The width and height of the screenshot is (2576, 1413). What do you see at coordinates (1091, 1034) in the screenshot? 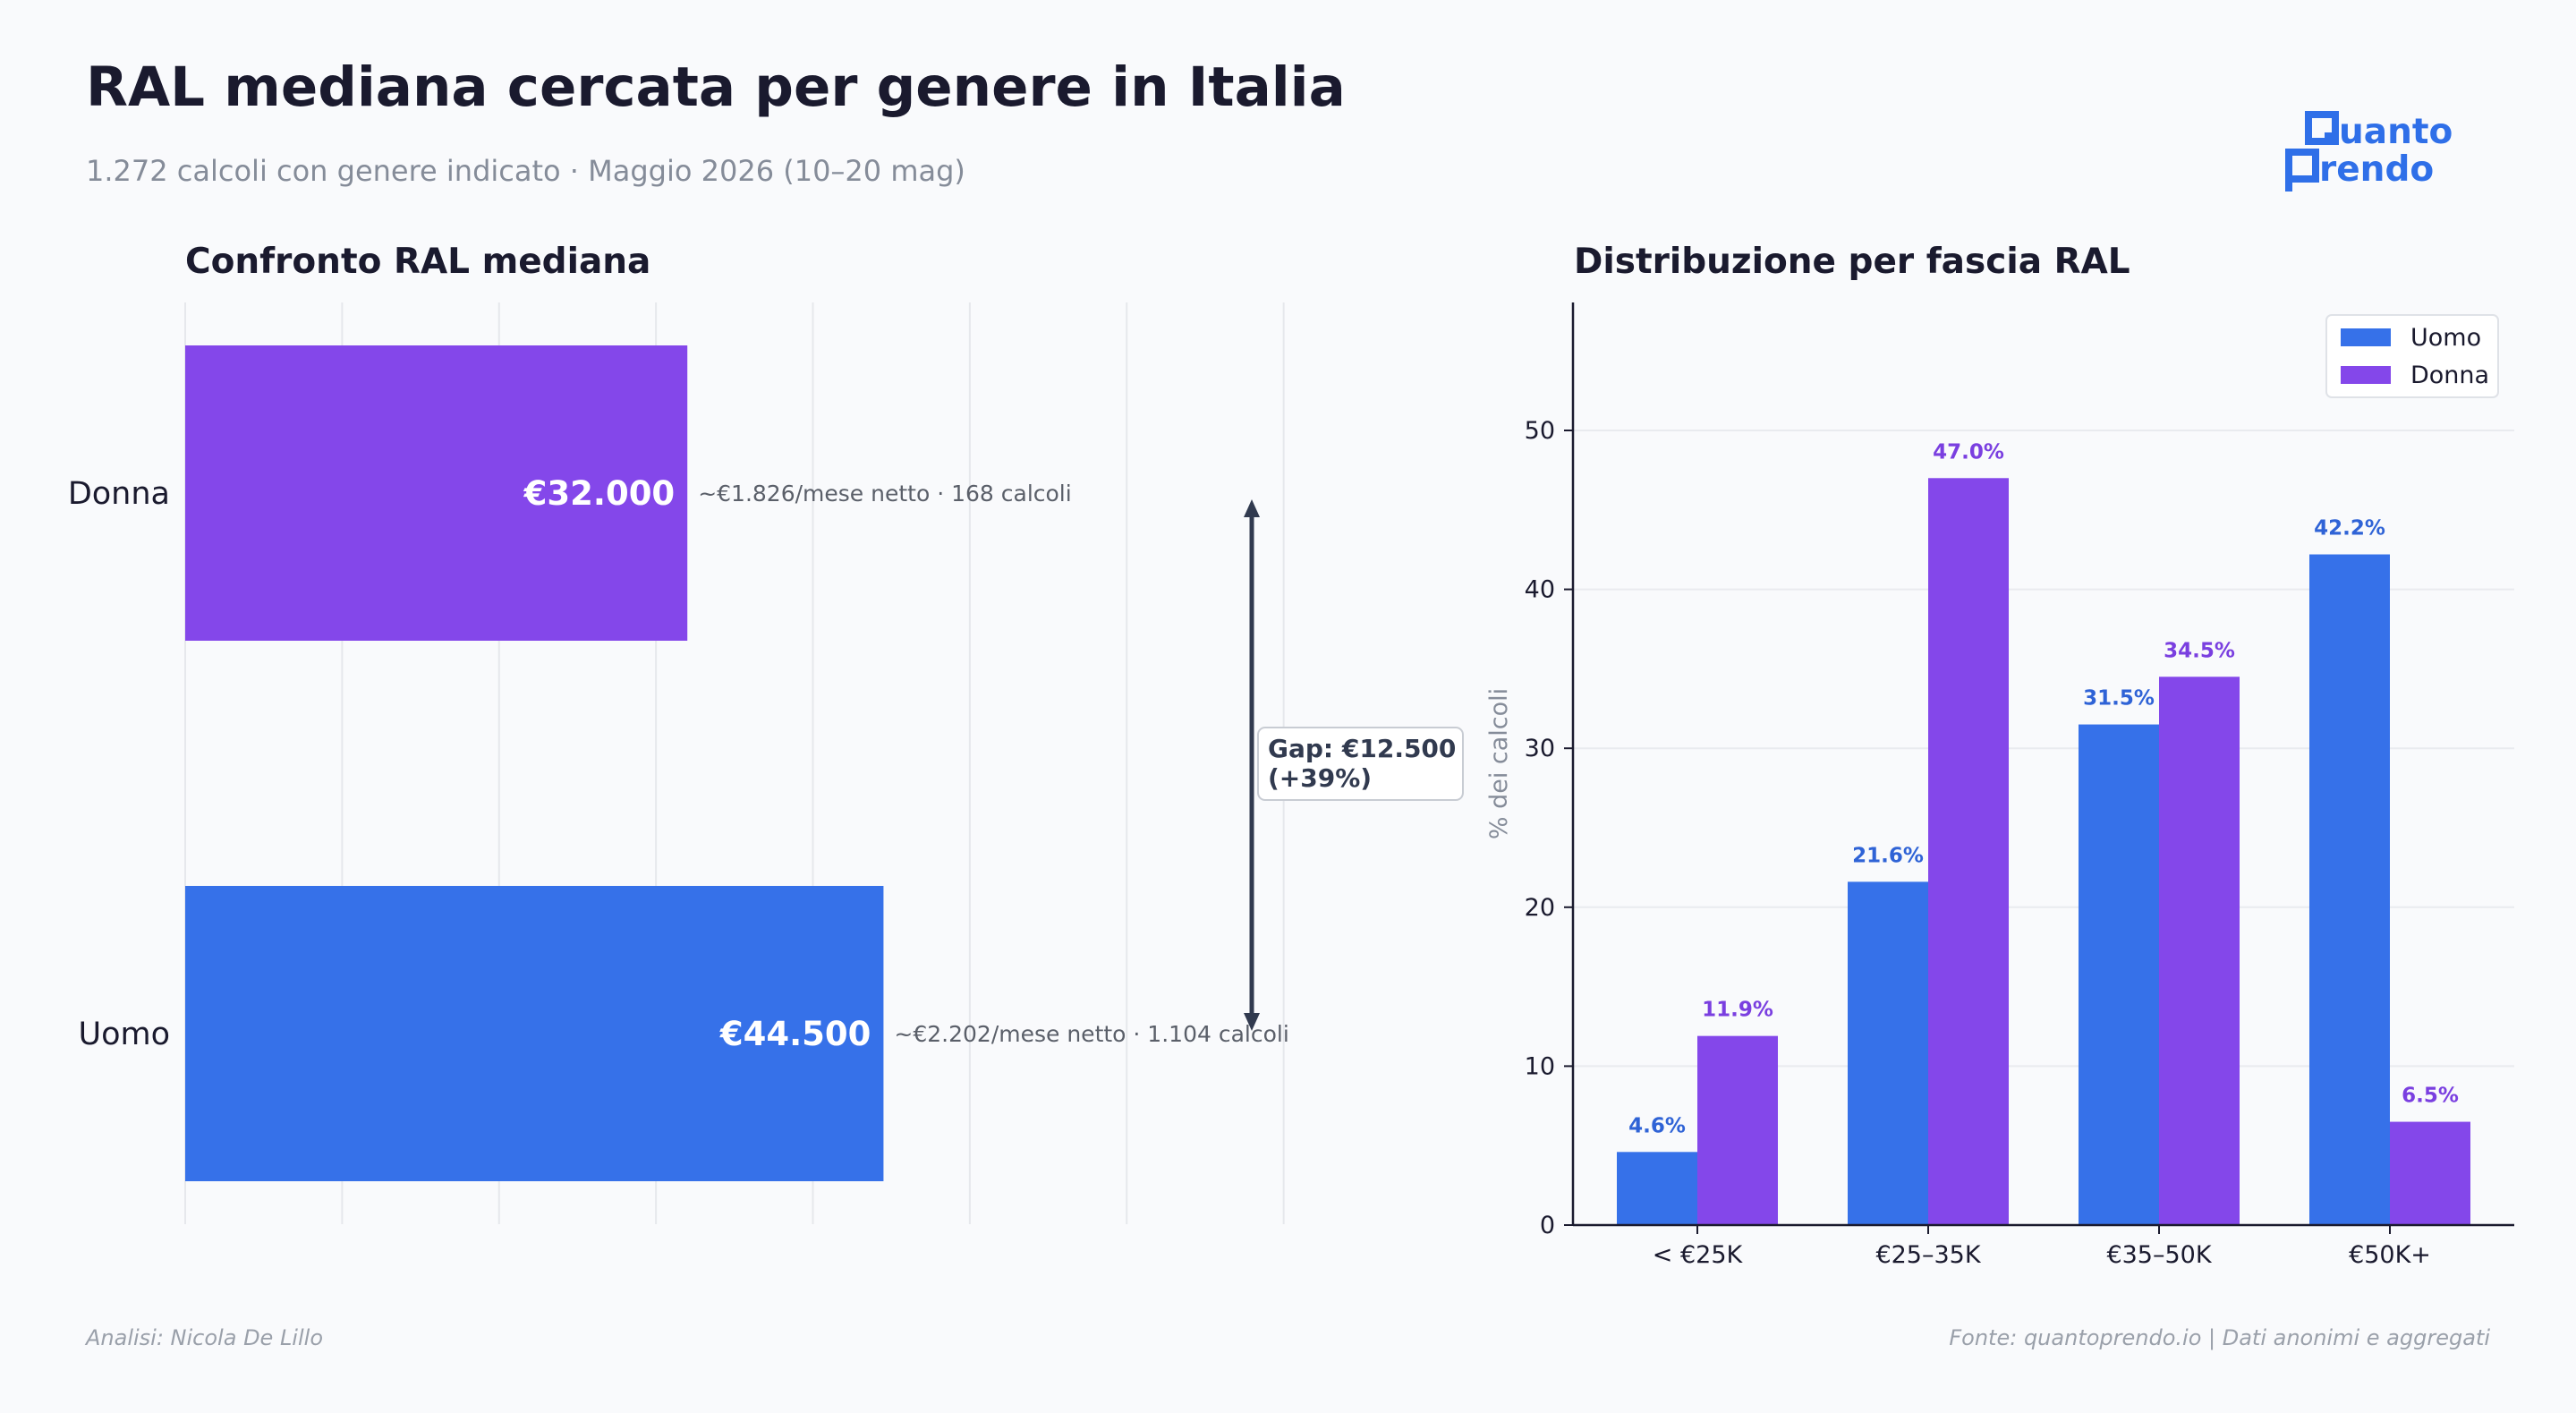
I see `bar-annotation: ~€2.202/mese netto · 1.104 calcoli` at bounding box center [1091, 1034].